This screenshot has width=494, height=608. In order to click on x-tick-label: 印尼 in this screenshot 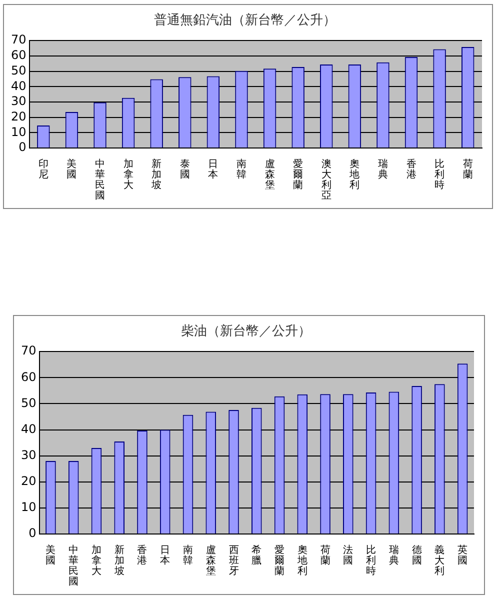, I will do `click(43, 169)`.